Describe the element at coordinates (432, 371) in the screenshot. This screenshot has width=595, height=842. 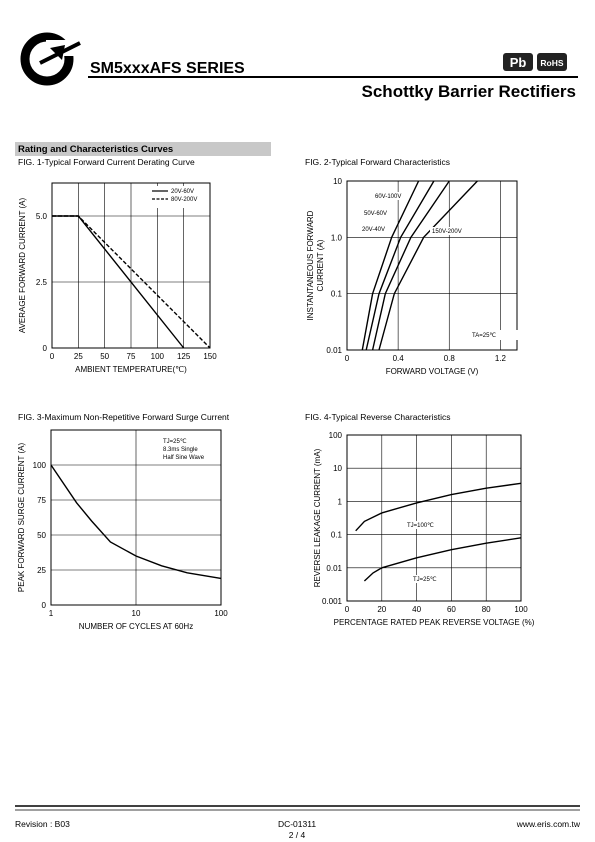
I see `x-axis-label: FORWARD VOLTAGE (V)` at that location.